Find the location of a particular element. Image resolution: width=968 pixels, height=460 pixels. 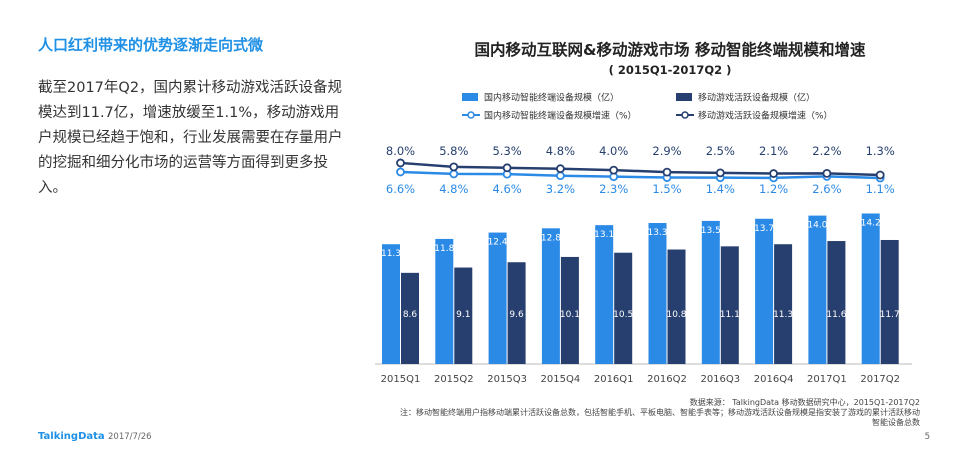

bar-game-active-label: 9.1 is located at coordinates (463, 315).